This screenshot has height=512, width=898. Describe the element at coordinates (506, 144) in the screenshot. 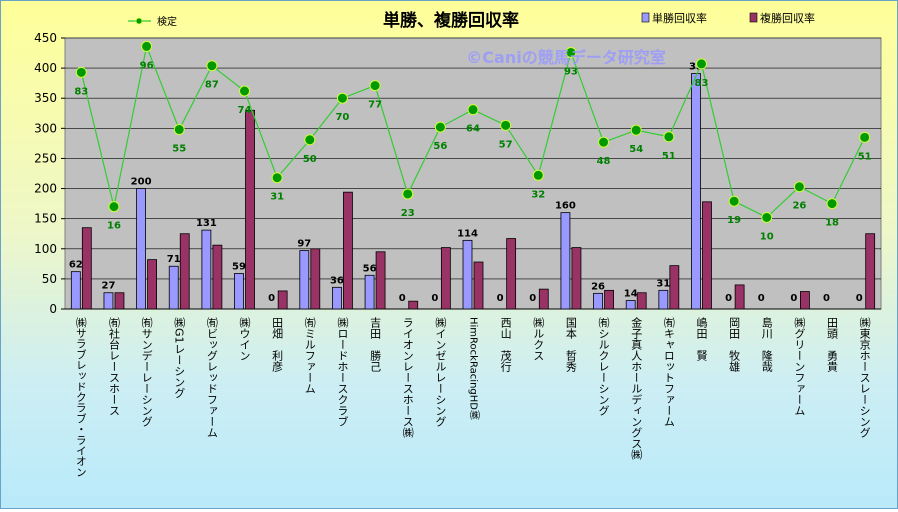

I see `kentei-label: 57` at that location.